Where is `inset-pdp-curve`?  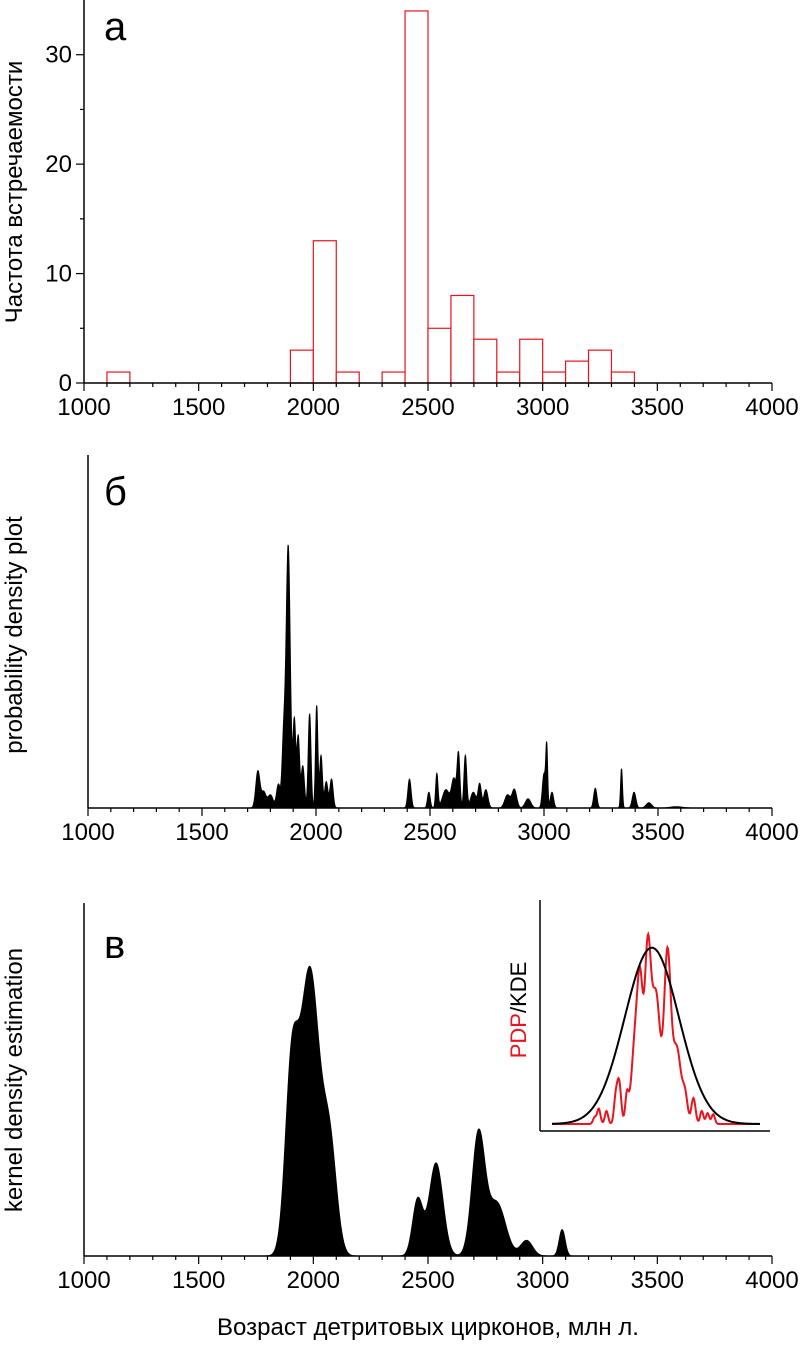 inset-pdp-curve is located at coordinates (656, 1028).